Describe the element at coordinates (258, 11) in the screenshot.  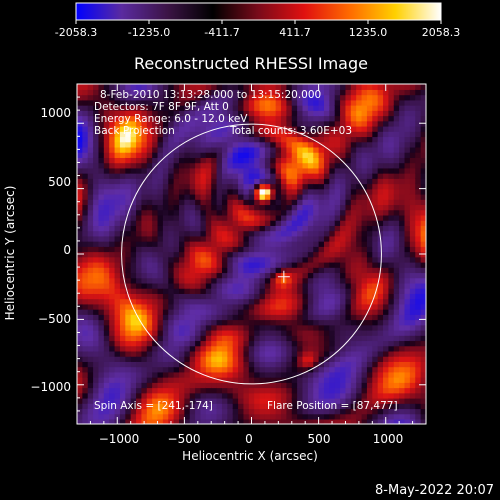
I see `colorbar-gradient` at that location.